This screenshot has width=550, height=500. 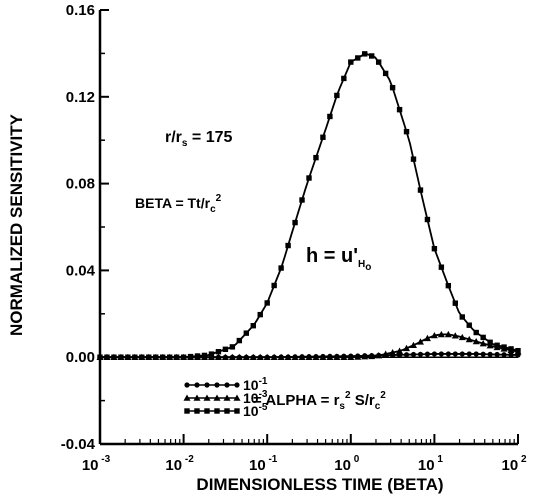 What do you see at coordinates (16, 224) in the screenshot?
I see `y-axis-title: NORMALIZED SENSITIVITY` at bounding box center [16, 224].